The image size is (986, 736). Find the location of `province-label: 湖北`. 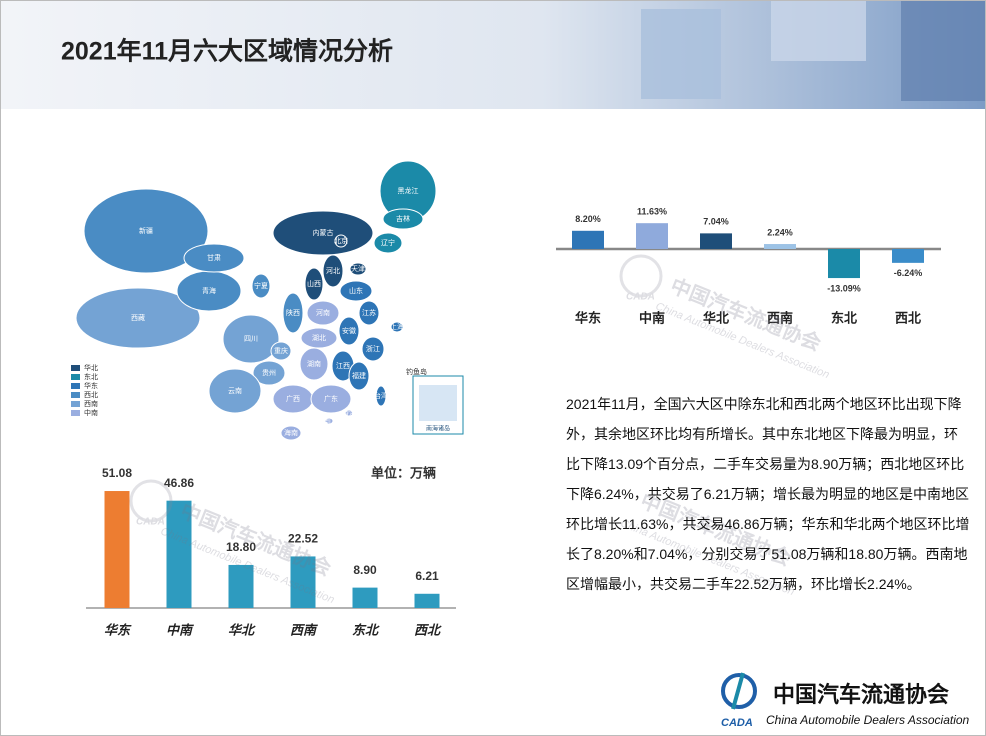

province-label: 湖北 is located at coordinates (319, 337).